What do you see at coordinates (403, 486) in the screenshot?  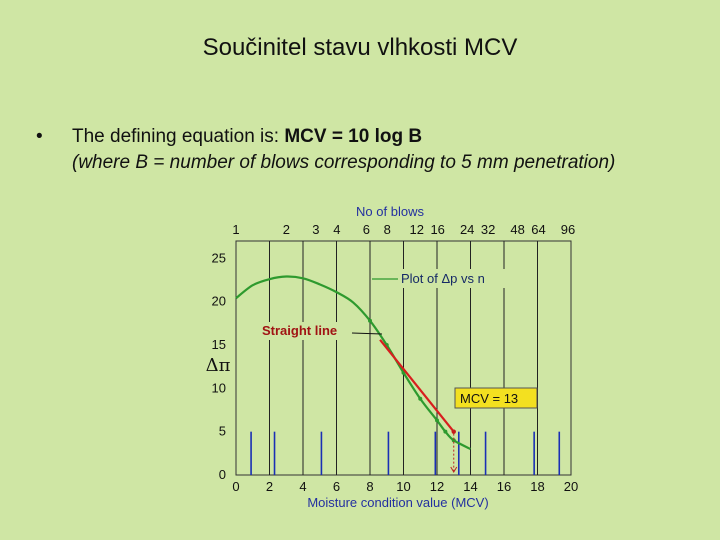 I see `x-tick-label: 10` at bounding box center [403, 486].